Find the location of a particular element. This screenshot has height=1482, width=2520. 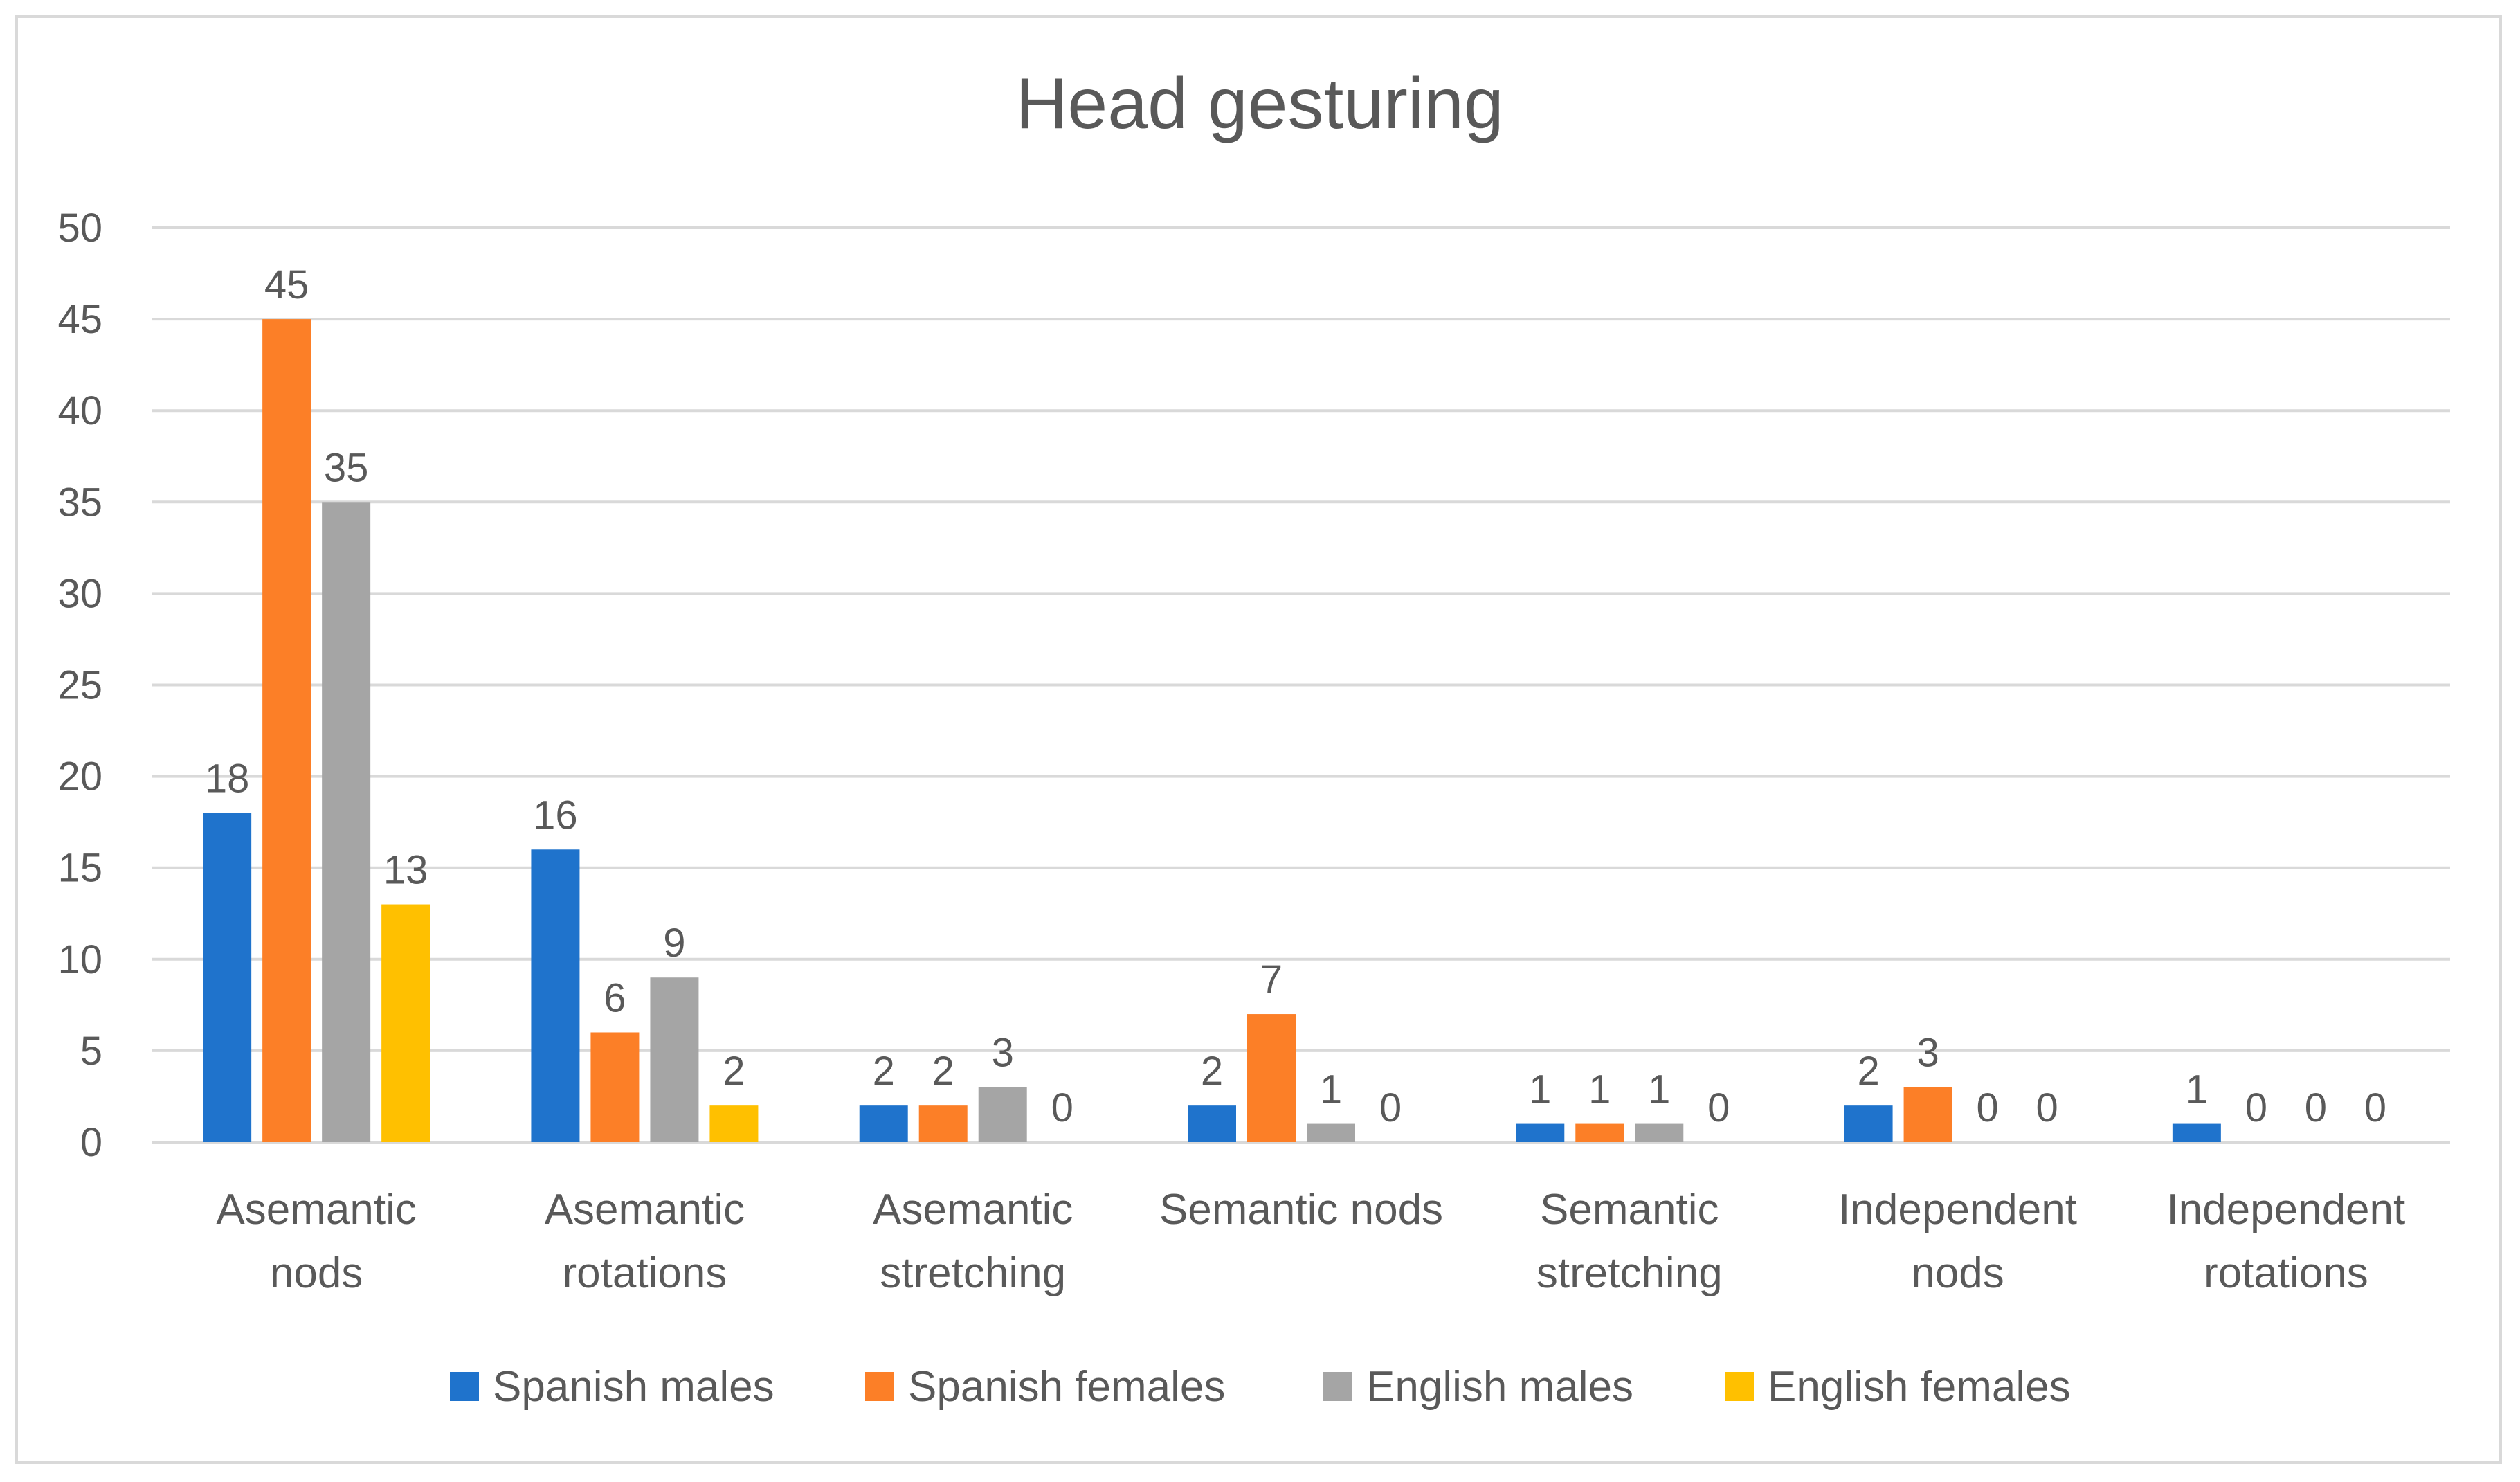

data-label: 16 is located at coordinates (555, 815).